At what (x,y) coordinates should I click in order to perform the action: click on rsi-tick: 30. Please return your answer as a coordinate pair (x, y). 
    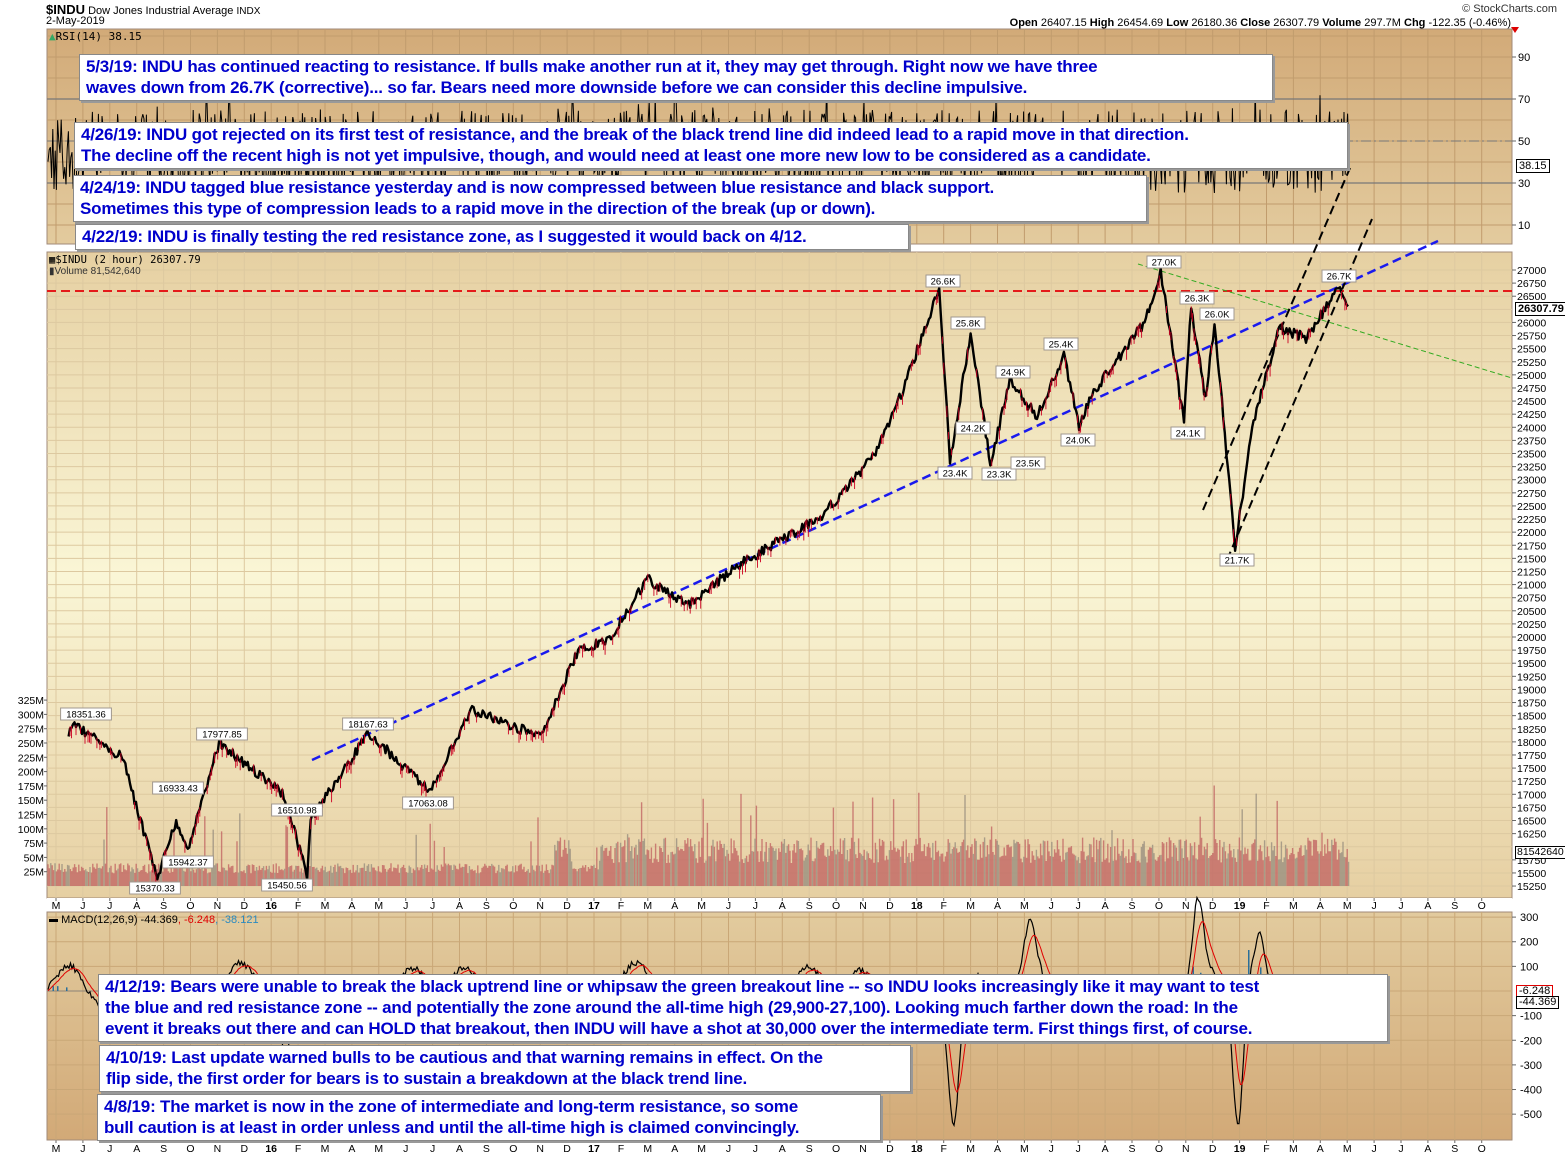
    Looking at the image, I should click on (1524, 184).